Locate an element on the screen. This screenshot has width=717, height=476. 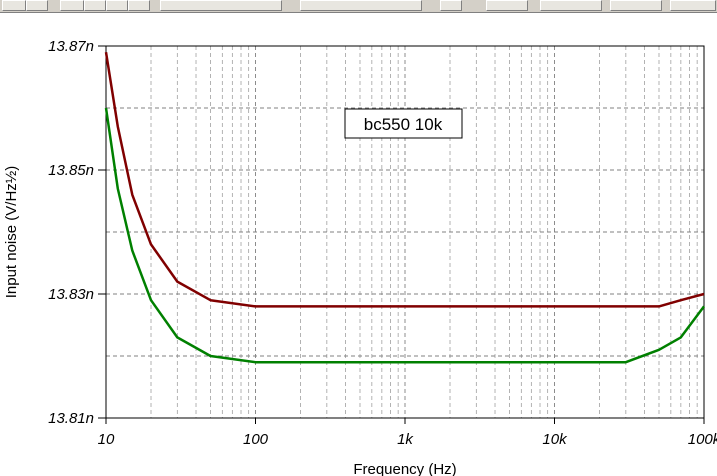
toolbar is located at coordinates (358, 6).